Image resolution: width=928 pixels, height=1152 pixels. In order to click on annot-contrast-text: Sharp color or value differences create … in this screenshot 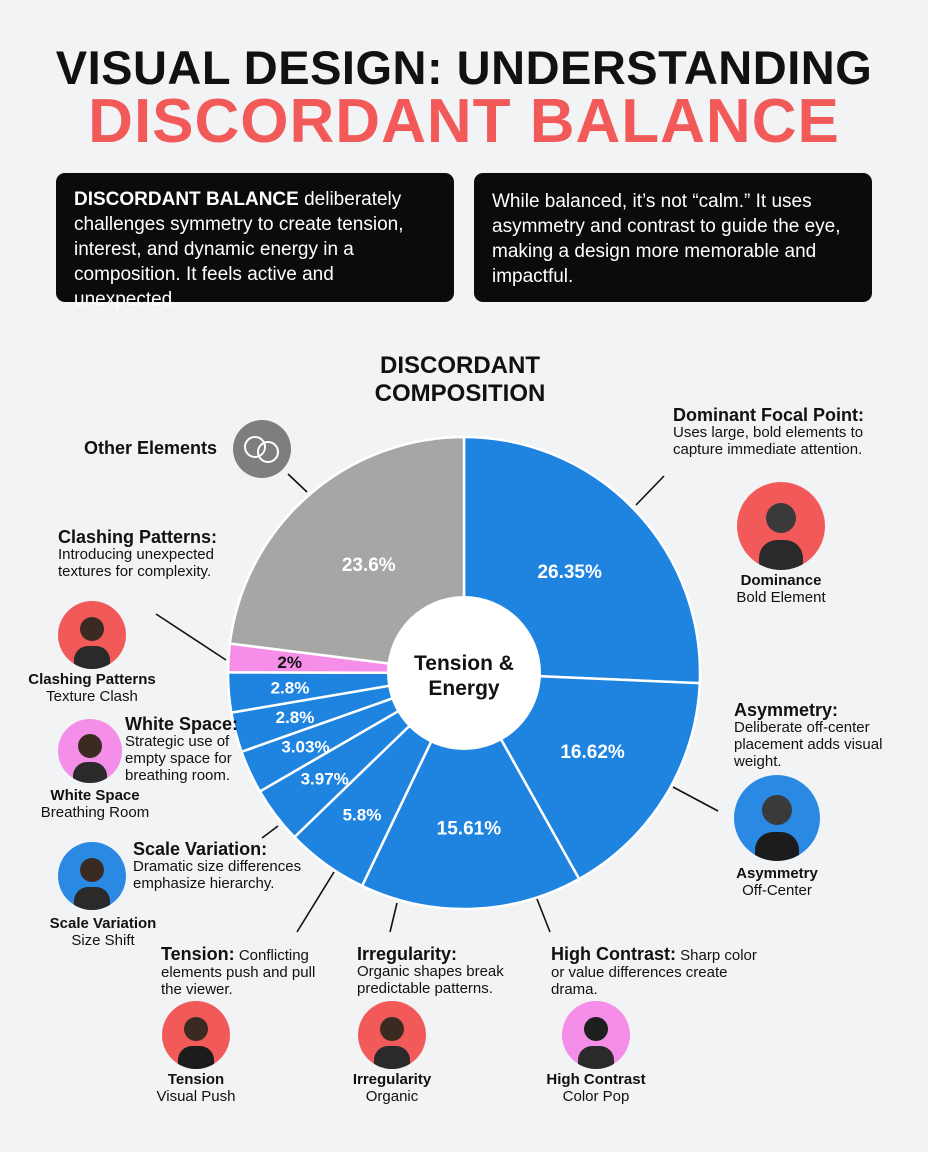, I will do `click(654, 972)`.